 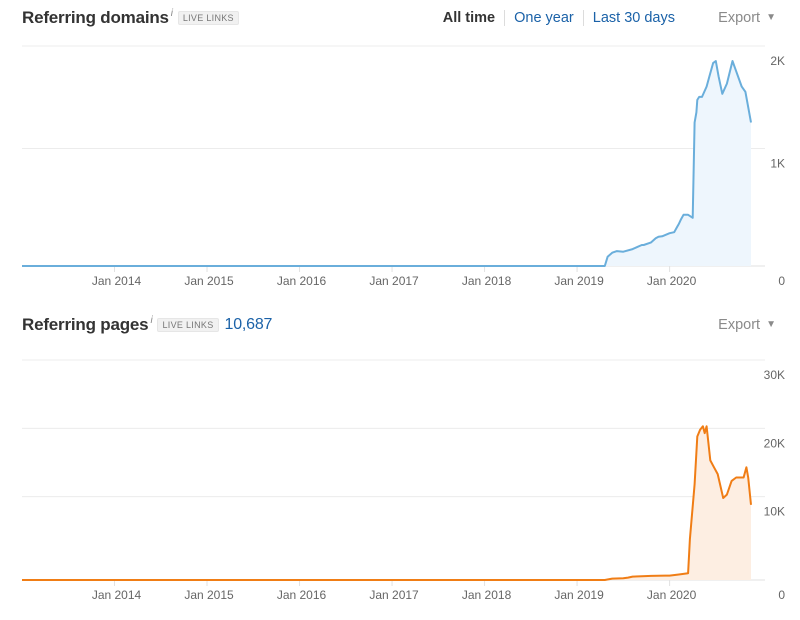 I want to click on time-range-tabs: All time One year Last 30 days, so click(x=559, y=18).